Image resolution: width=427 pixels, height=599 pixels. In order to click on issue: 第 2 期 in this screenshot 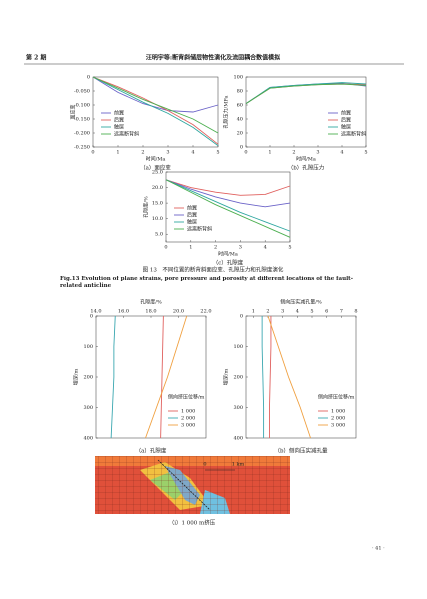, I will do `click(35, 58)`.